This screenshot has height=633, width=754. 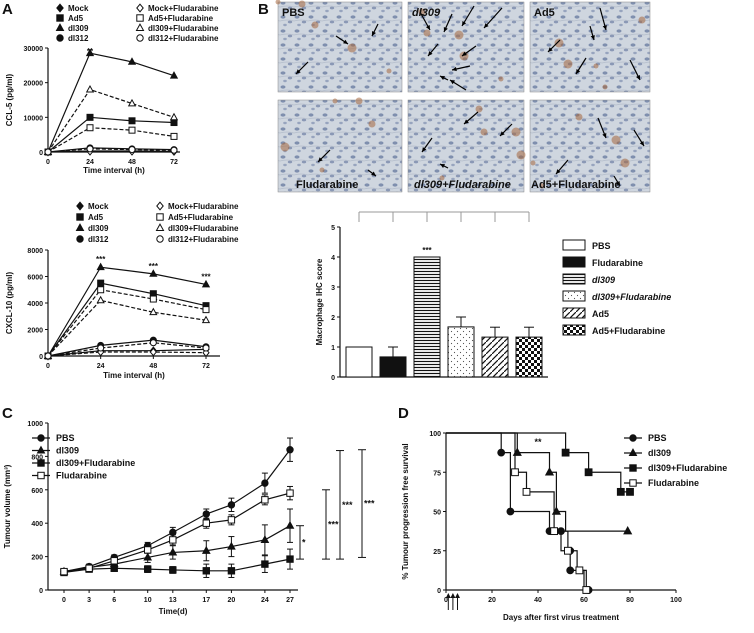 What do you see at coordinates (435, 434) in the screenshot?
I see `y-tick-label: 100` at bounding box center [435, 434].